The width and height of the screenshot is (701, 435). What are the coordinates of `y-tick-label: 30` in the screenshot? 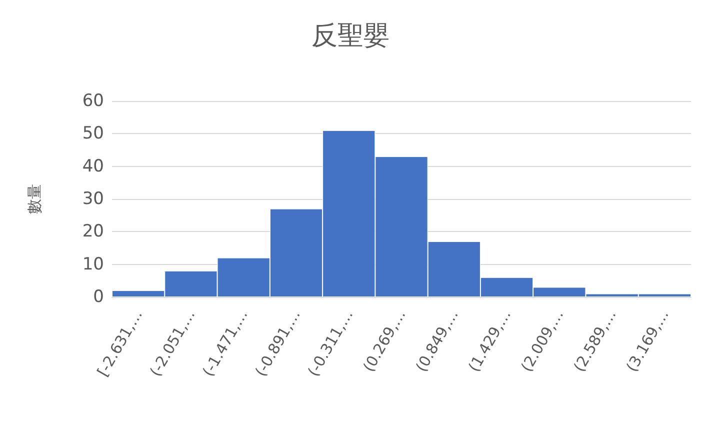 It's located at (93, 199).